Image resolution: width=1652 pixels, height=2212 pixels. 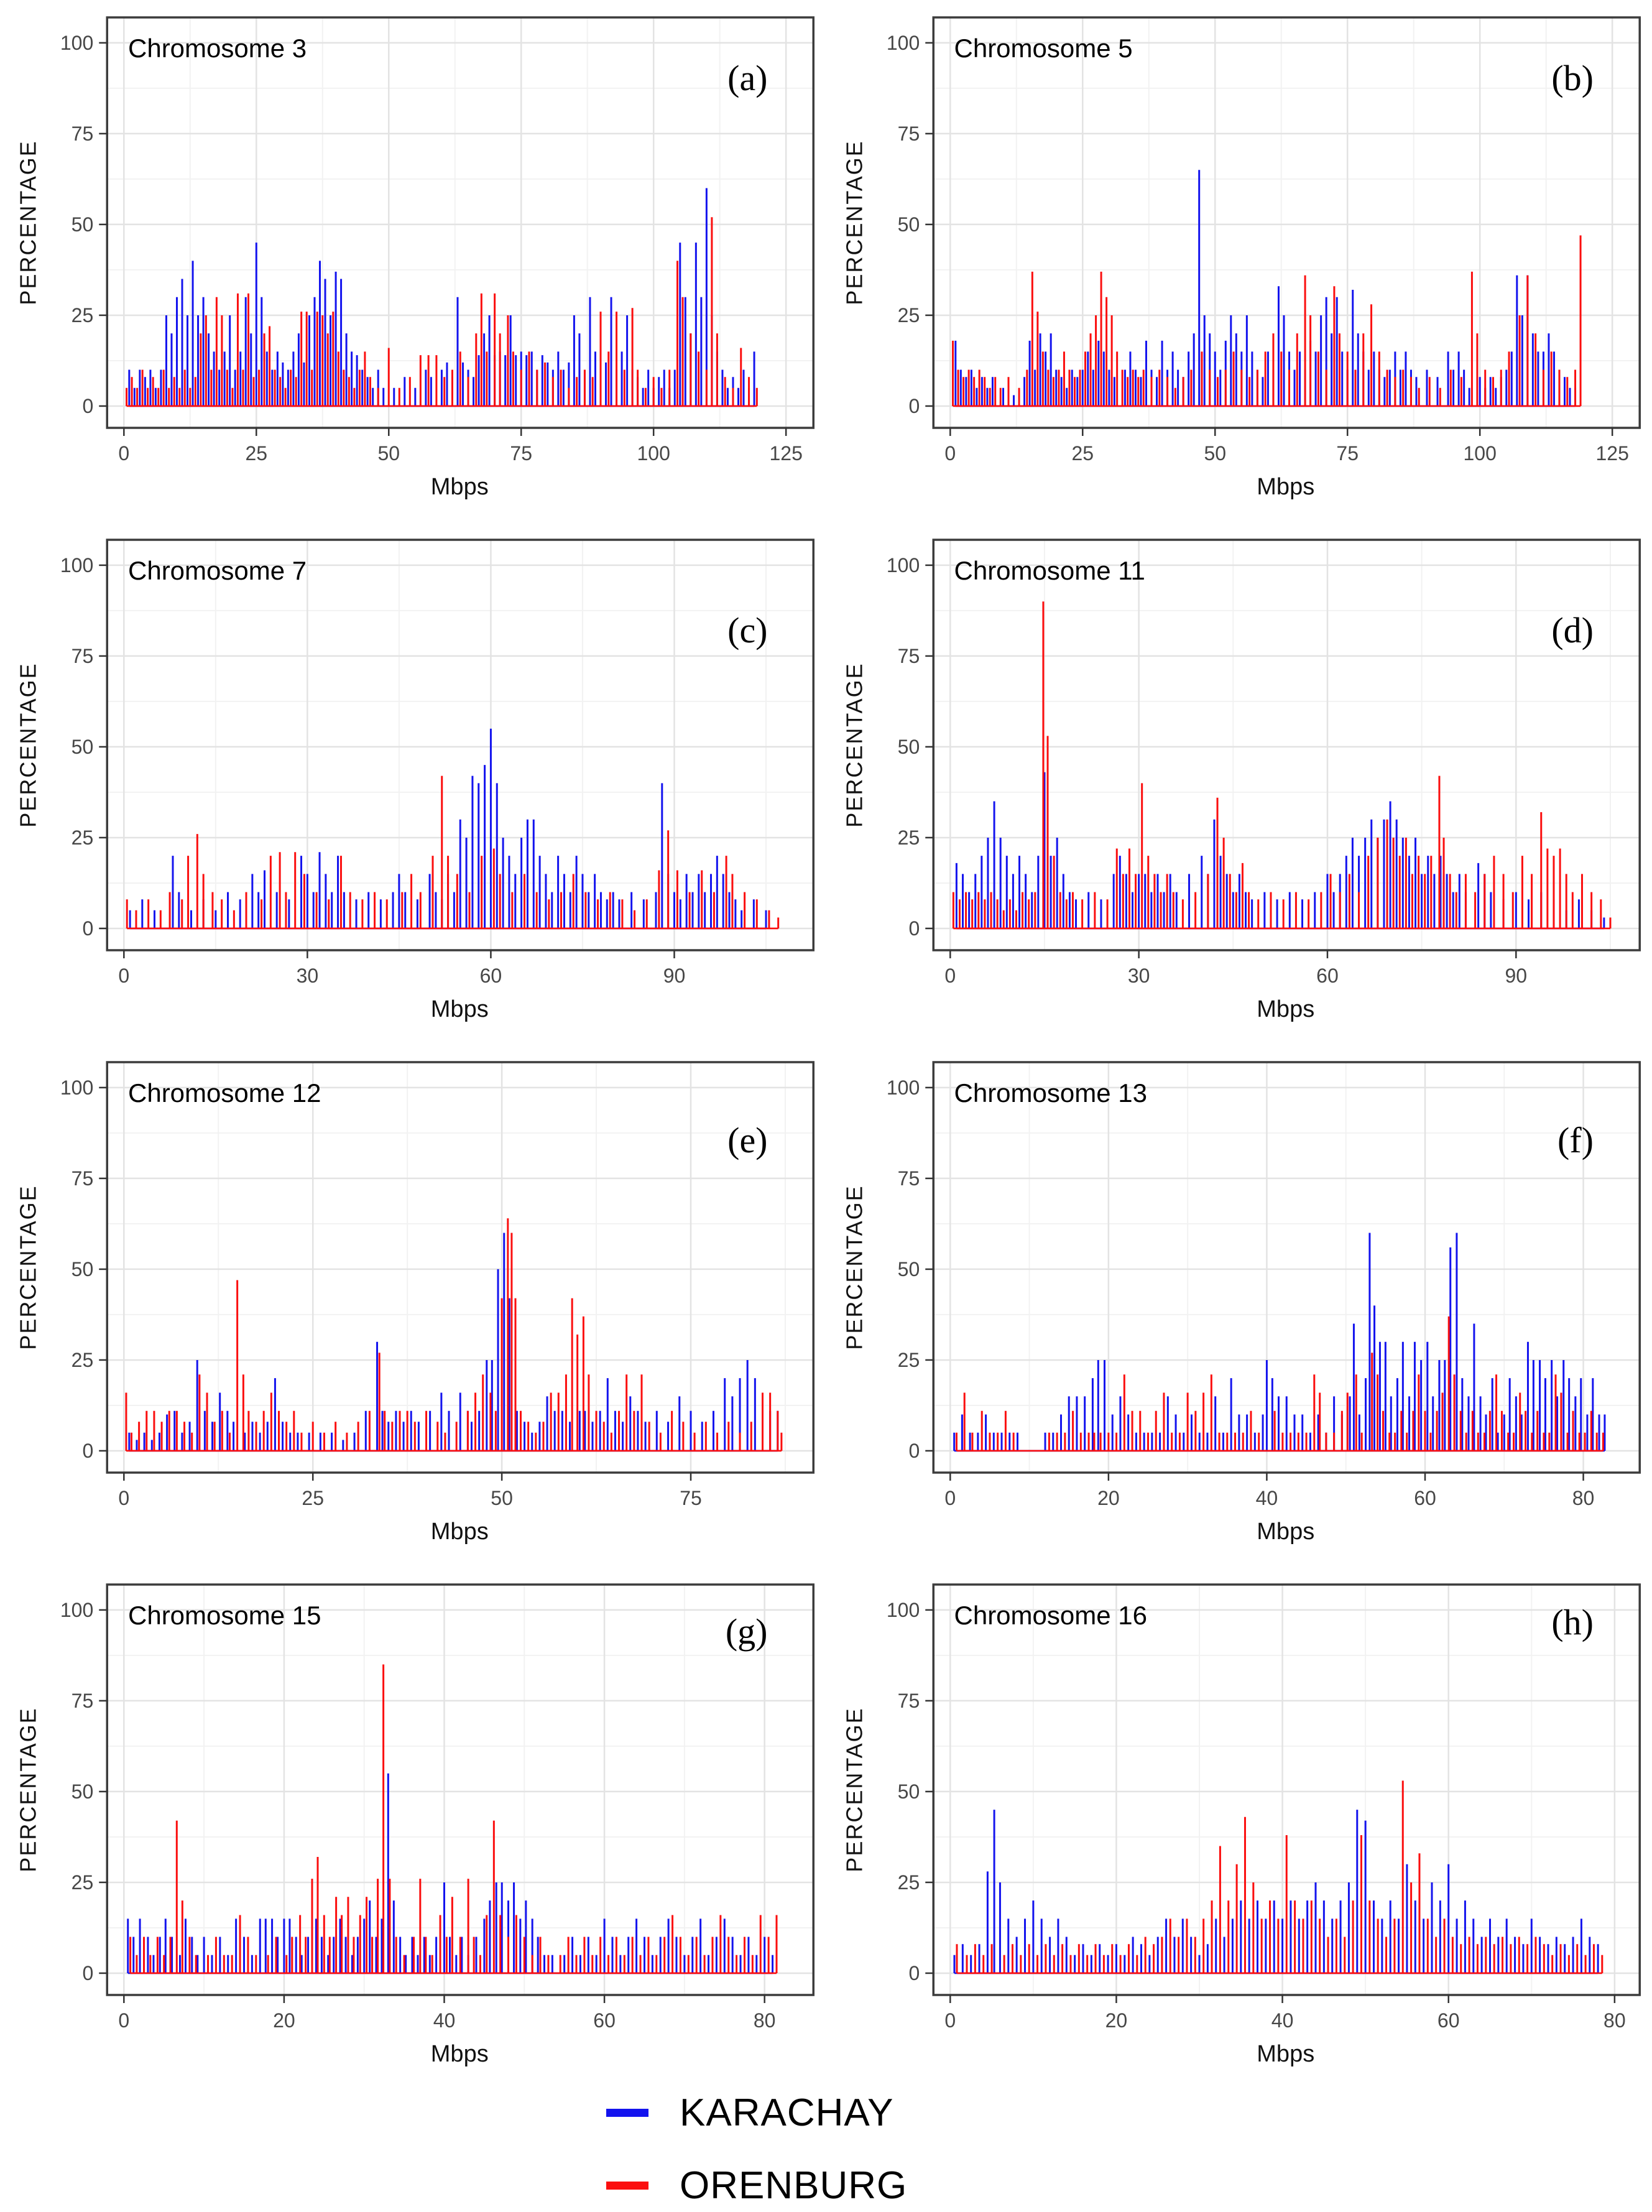 I want to click on legend-label: ORENBURG, so click(x=794, y=2185).